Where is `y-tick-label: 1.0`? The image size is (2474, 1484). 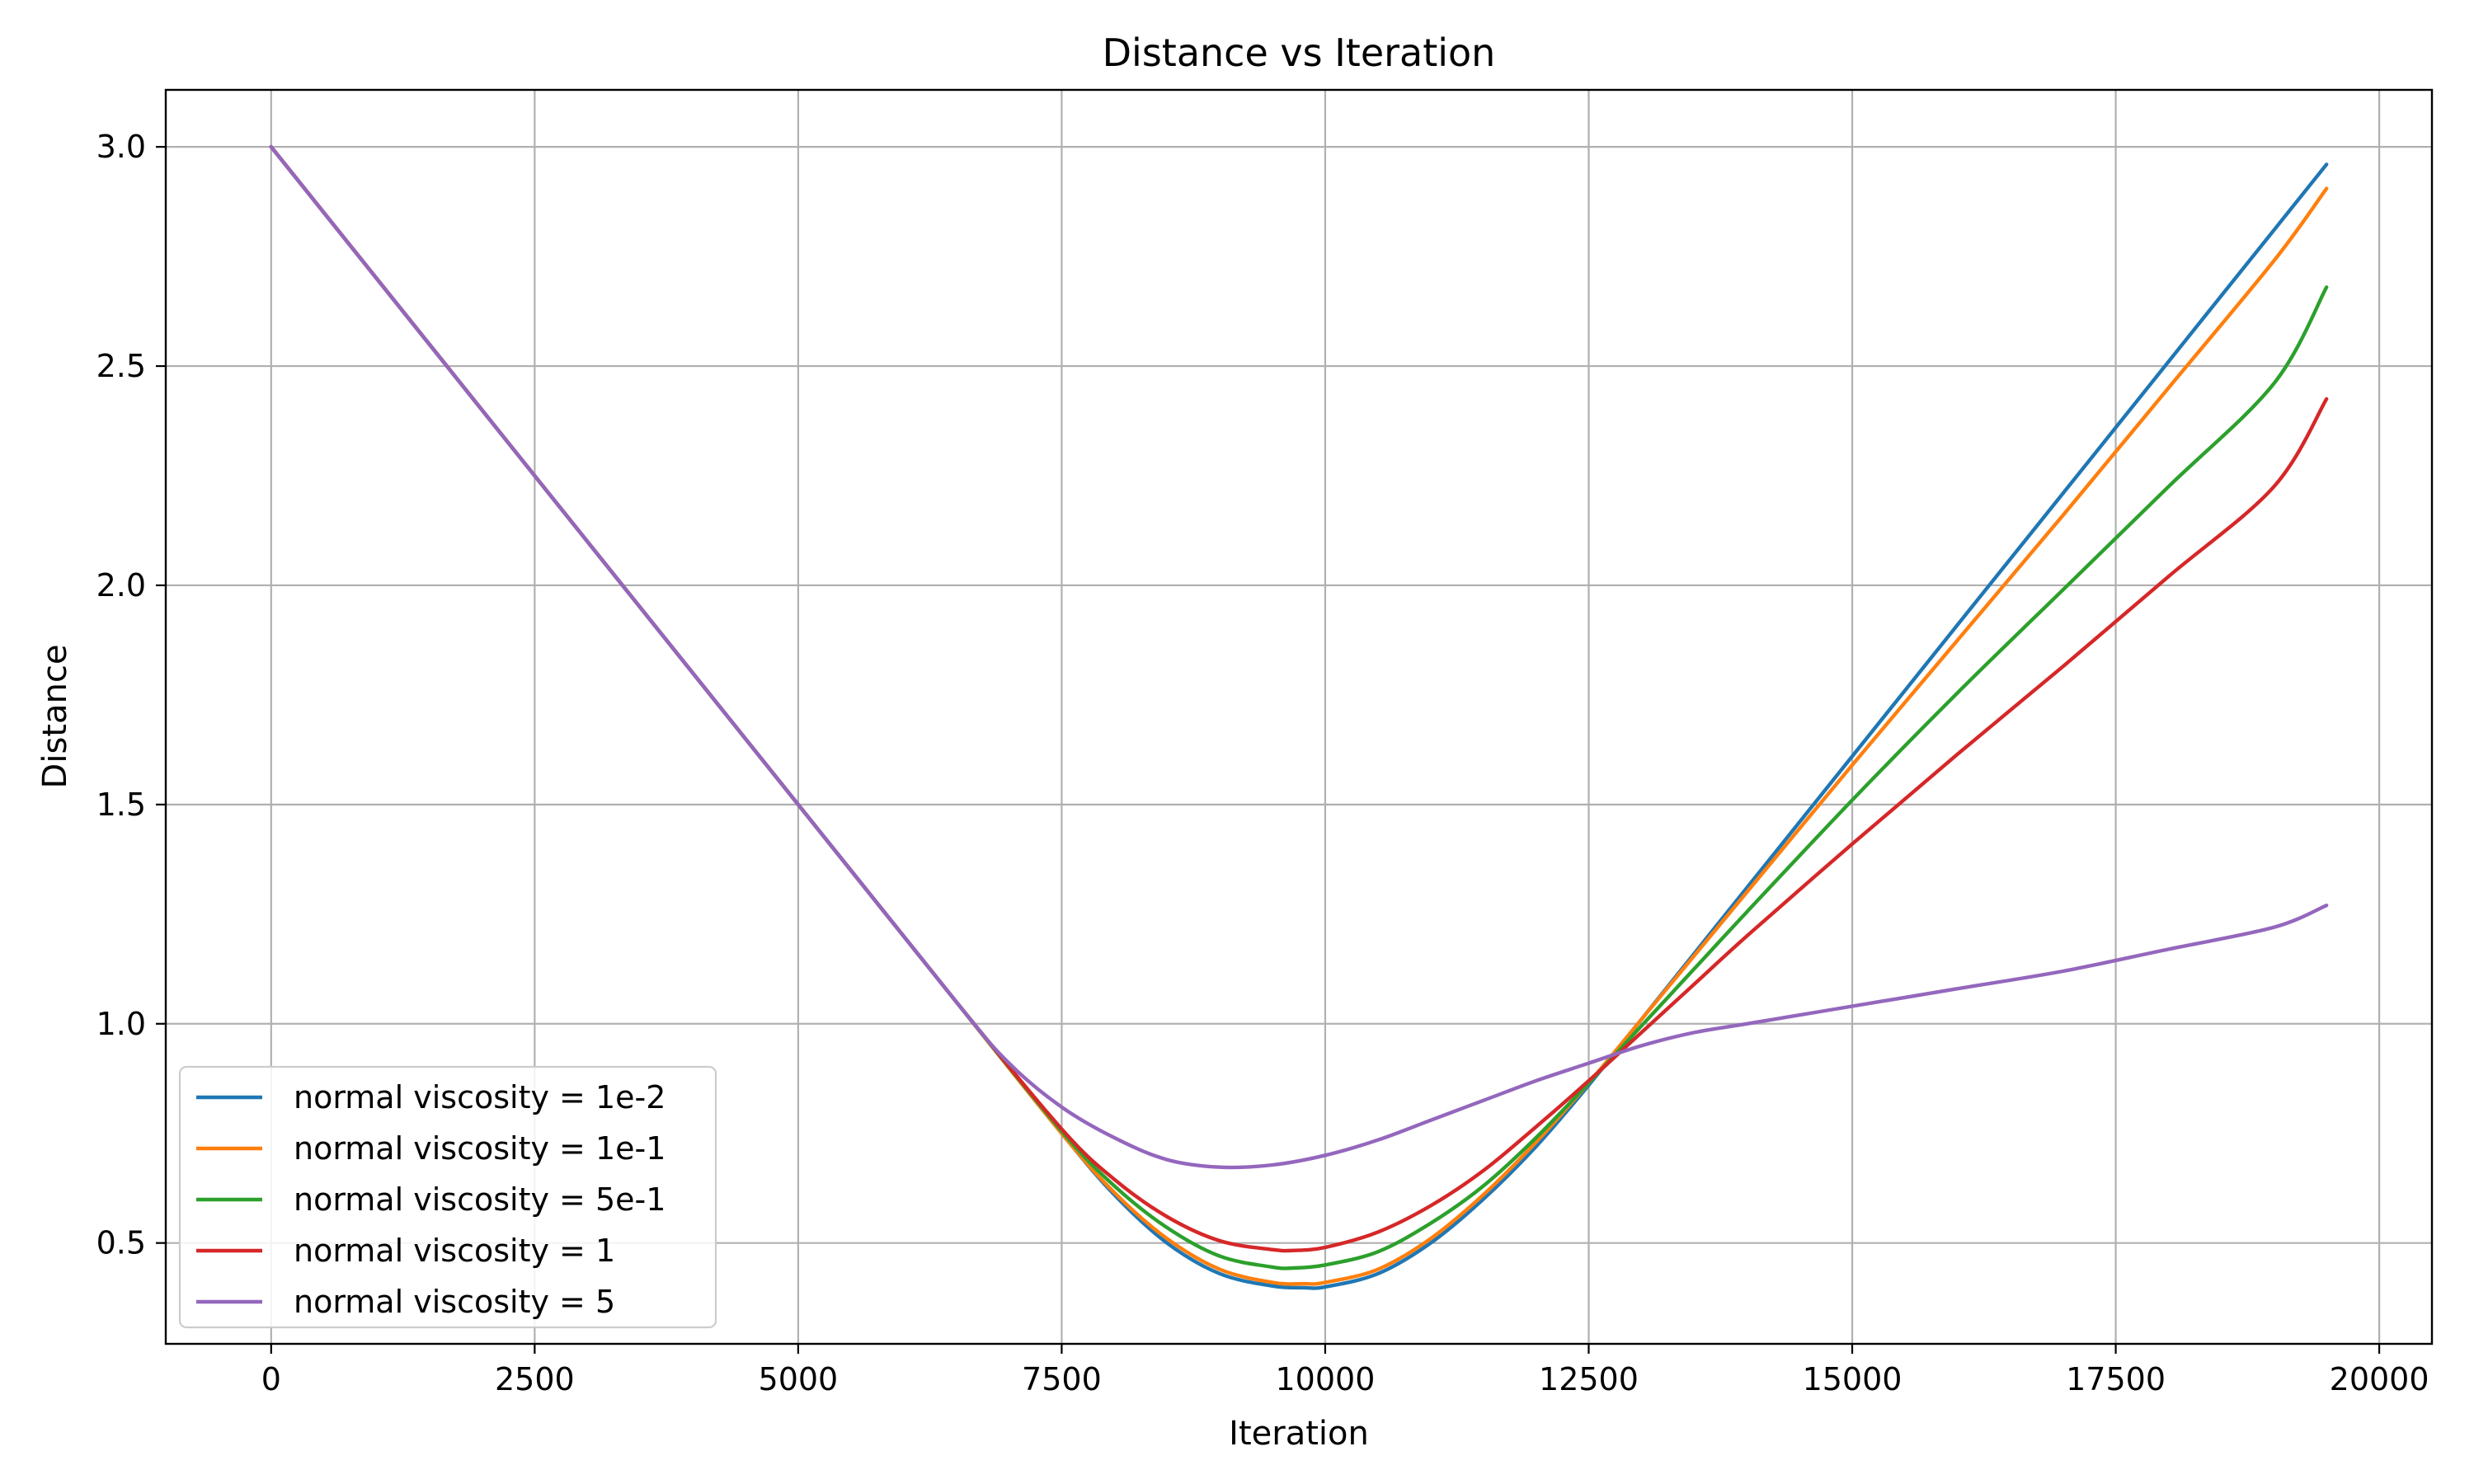
y-tick-label: 1.0 is located at coordinates (121, 1024).